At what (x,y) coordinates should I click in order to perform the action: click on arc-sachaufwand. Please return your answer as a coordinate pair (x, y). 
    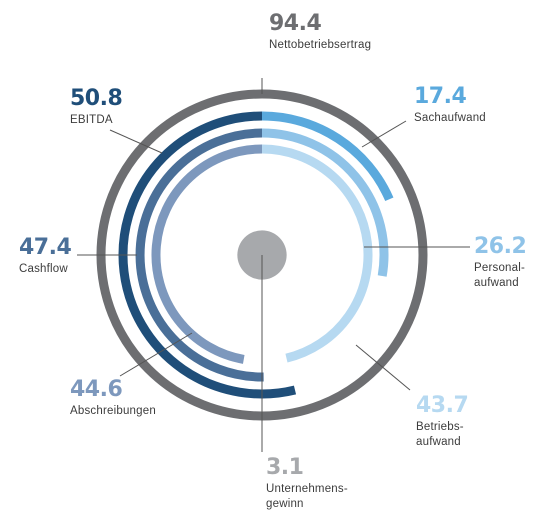
    Looking at the image, I should click on (327, 156).